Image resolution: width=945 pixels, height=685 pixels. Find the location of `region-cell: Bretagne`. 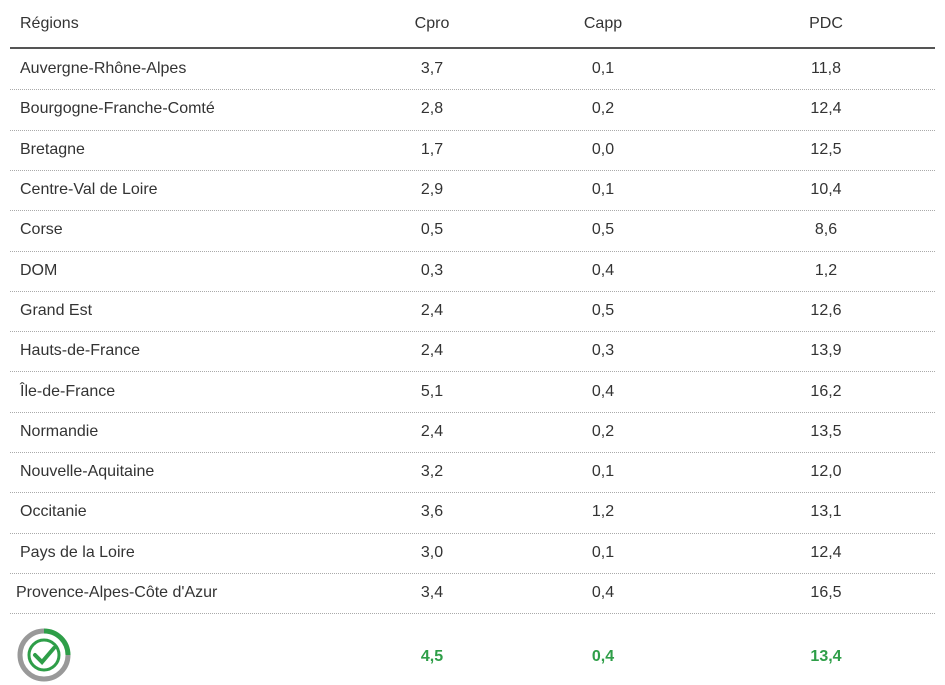

region-cell: Bretagne is located at coordinates (52, 149).